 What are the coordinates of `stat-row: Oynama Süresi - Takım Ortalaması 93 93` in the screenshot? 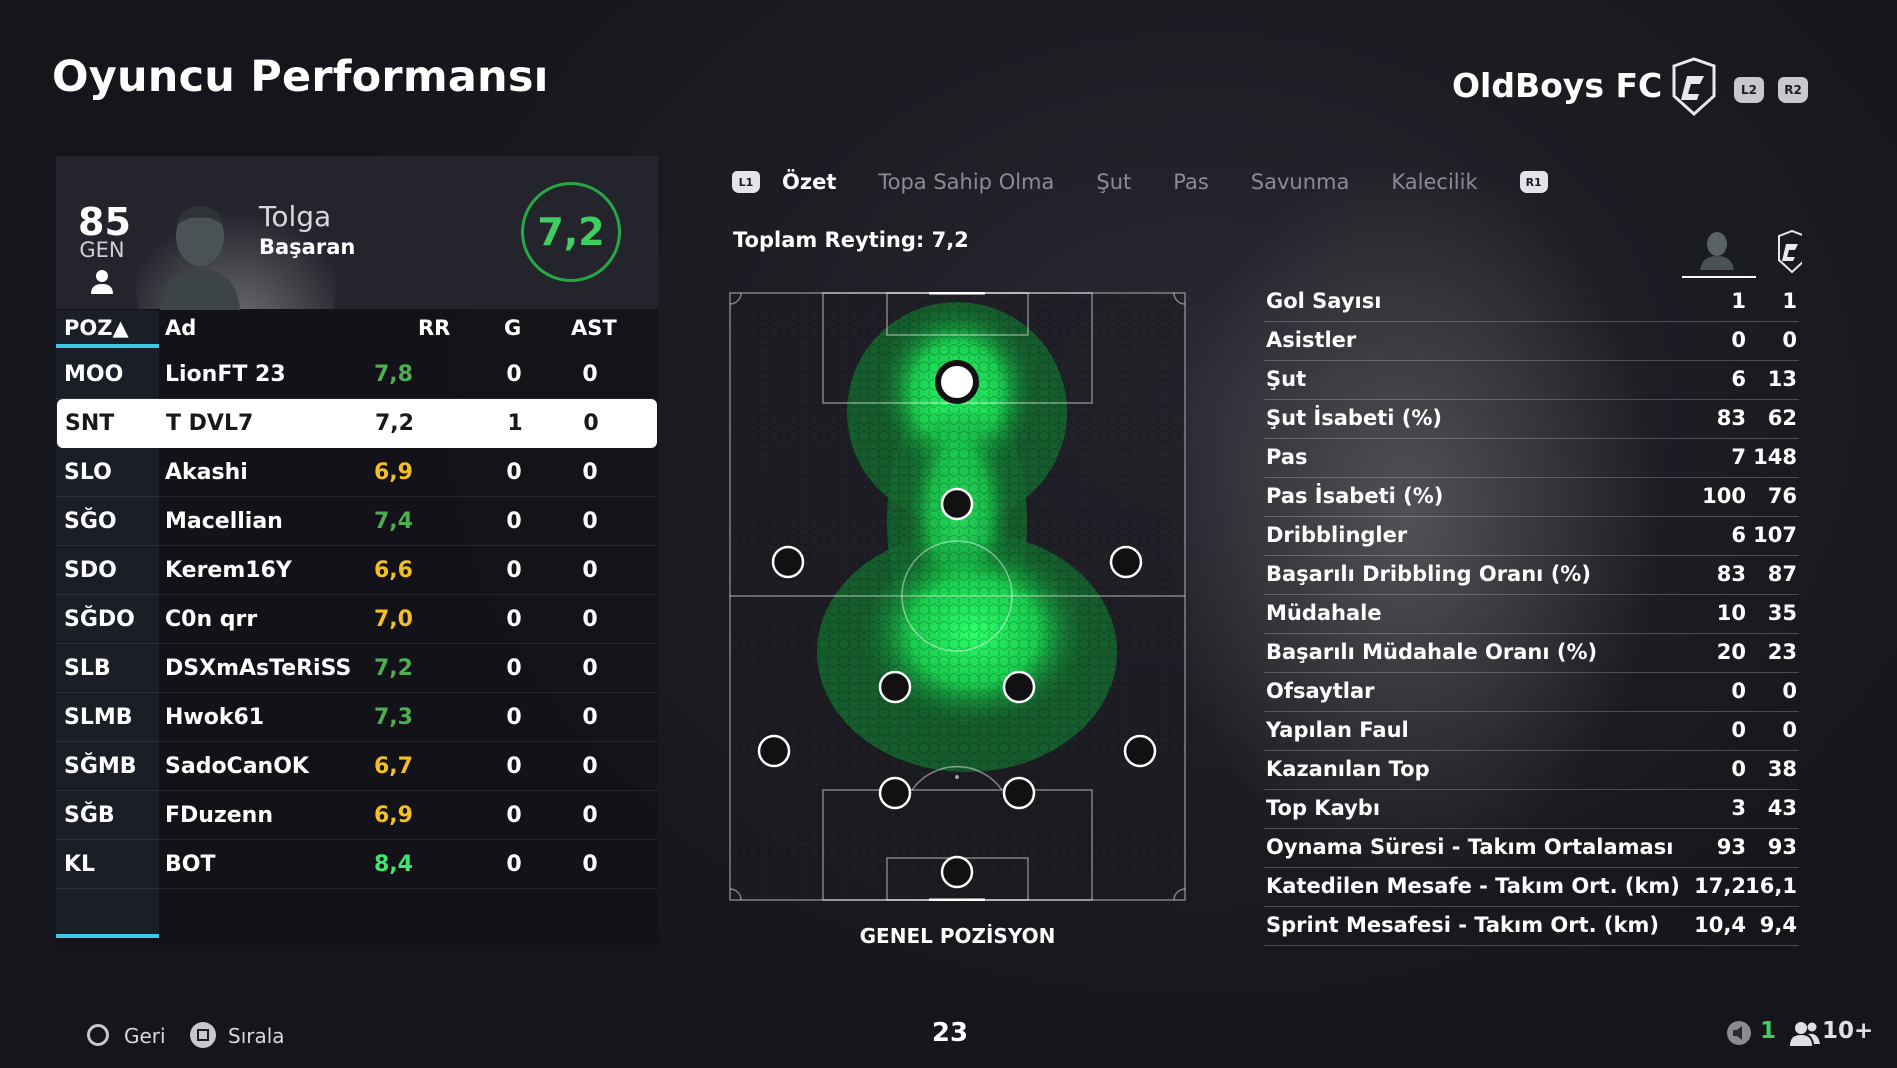 It's located at (1531, 848).